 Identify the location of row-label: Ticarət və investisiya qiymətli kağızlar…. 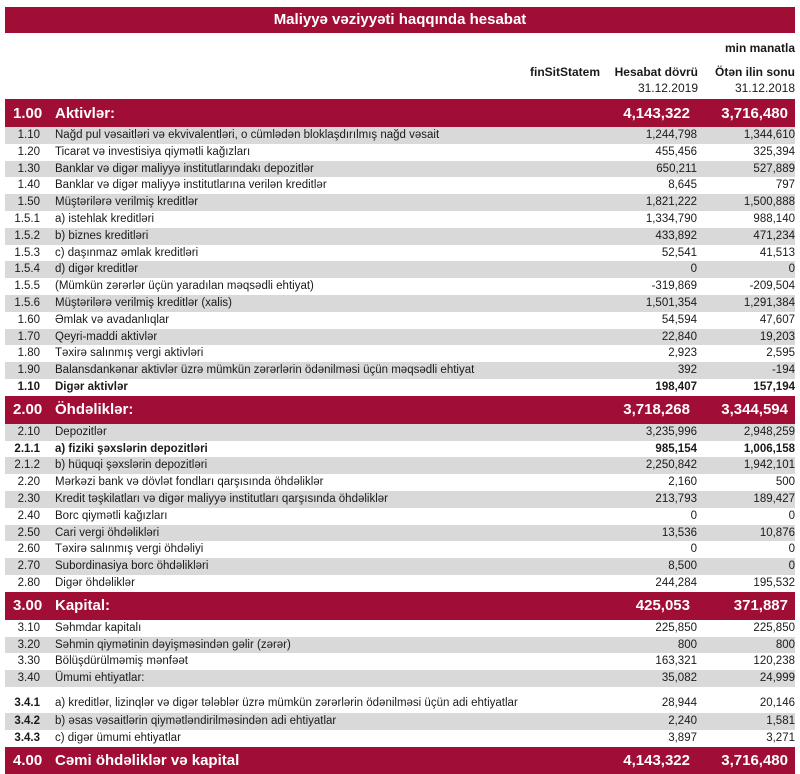
(153, 151).